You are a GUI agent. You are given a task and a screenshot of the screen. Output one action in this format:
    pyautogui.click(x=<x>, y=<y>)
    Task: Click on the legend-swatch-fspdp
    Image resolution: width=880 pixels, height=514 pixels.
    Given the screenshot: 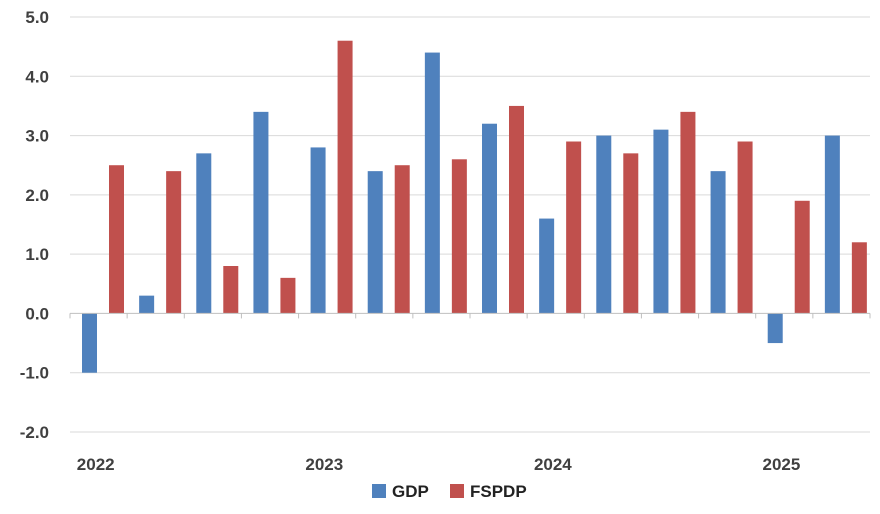 What is the action you would take?
    pyautogui.click(x=457, y=491)
    